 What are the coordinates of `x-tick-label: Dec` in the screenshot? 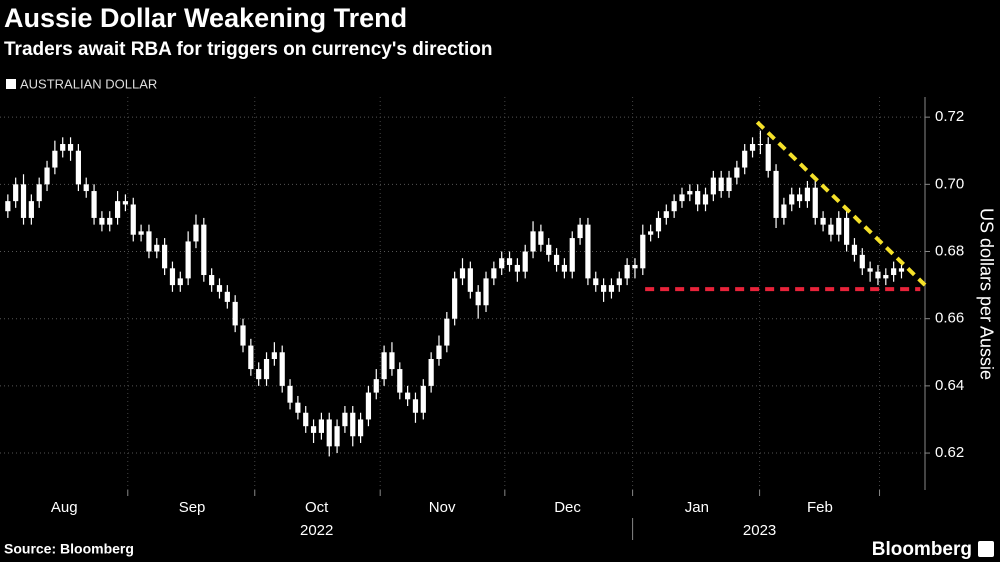 It's located at (567, 507).